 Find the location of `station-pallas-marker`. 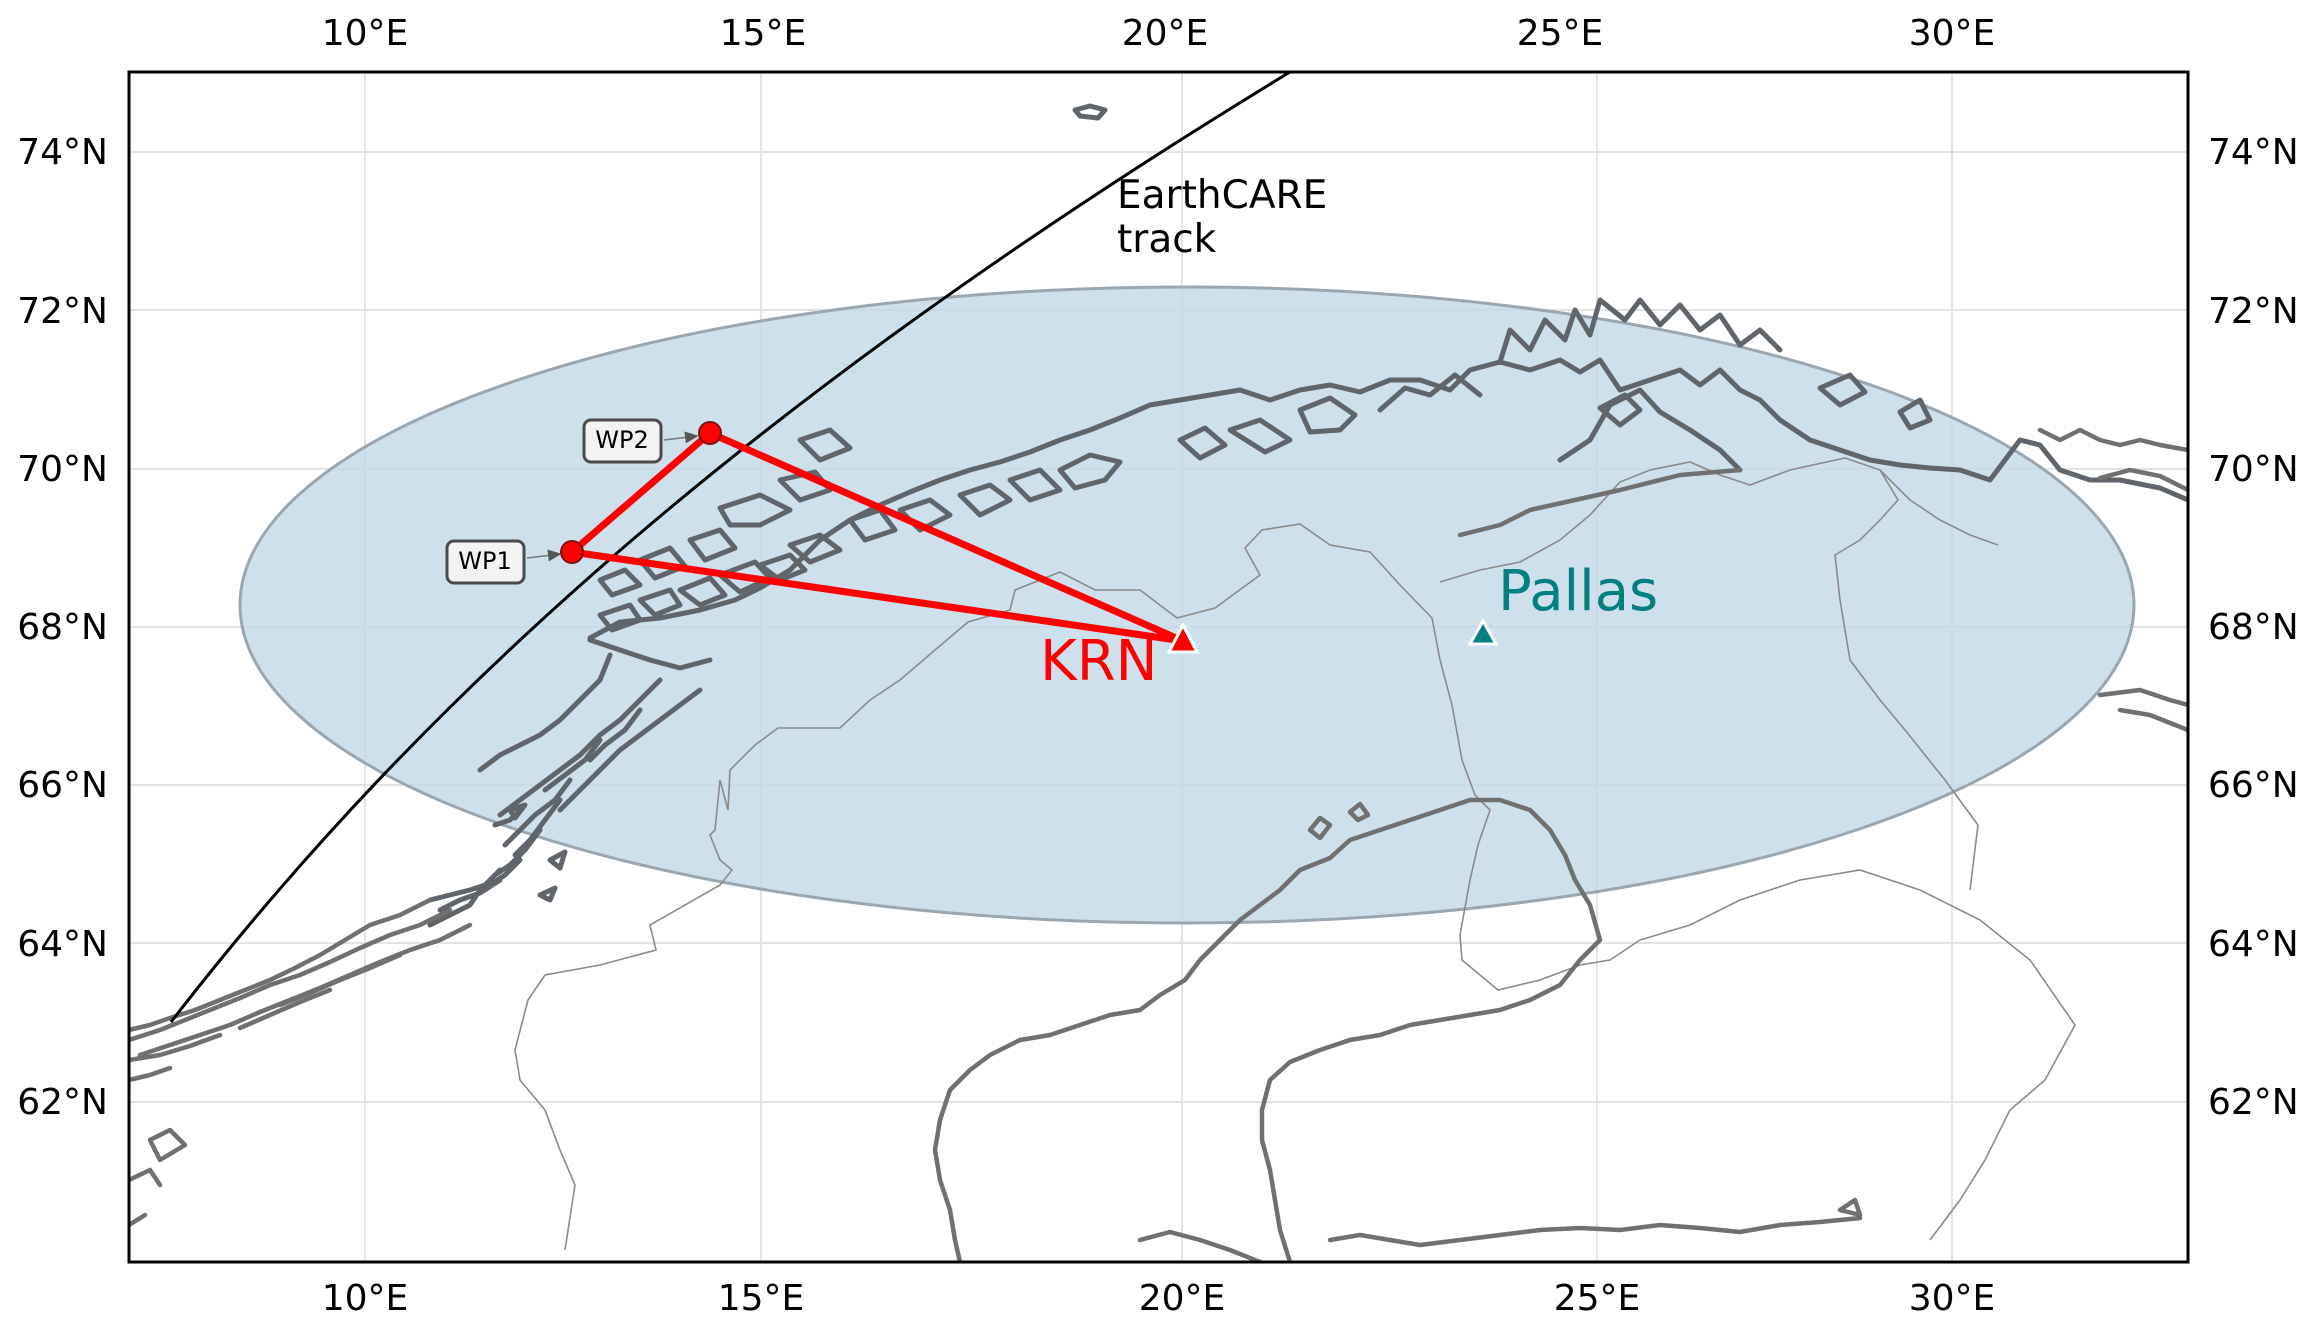

station-pallas-marker is located at coordinates (1483, 631).